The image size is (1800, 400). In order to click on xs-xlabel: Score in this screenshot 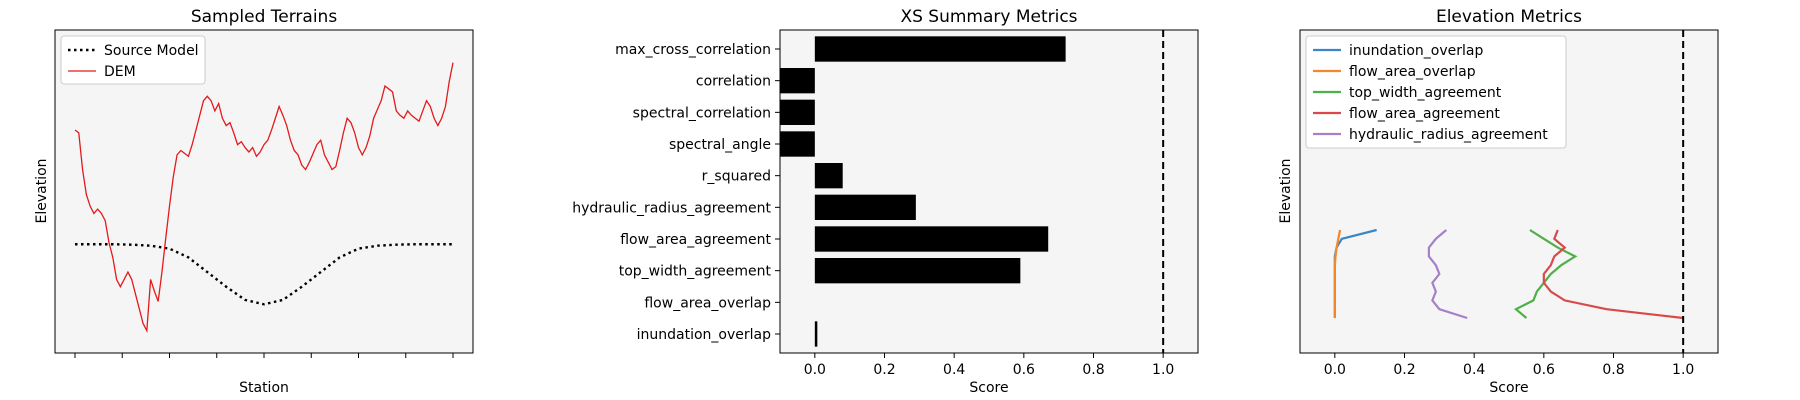, I will do `click(988, 388)`.